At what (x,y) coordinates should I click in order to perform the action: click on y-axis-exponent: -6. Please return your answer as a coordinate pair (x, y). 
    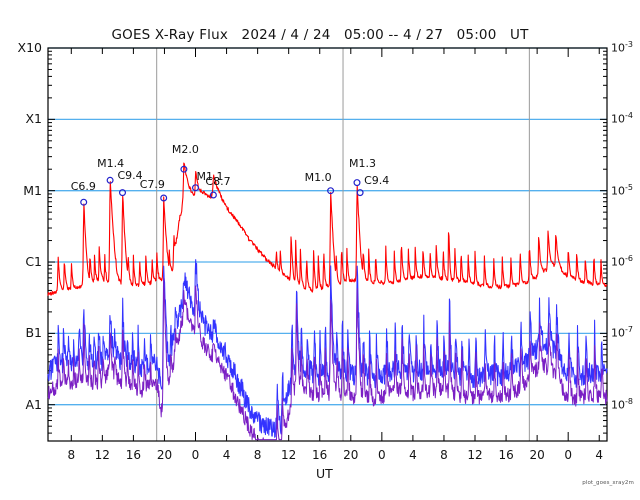
    Looking at the image, I should click on (629, 258).